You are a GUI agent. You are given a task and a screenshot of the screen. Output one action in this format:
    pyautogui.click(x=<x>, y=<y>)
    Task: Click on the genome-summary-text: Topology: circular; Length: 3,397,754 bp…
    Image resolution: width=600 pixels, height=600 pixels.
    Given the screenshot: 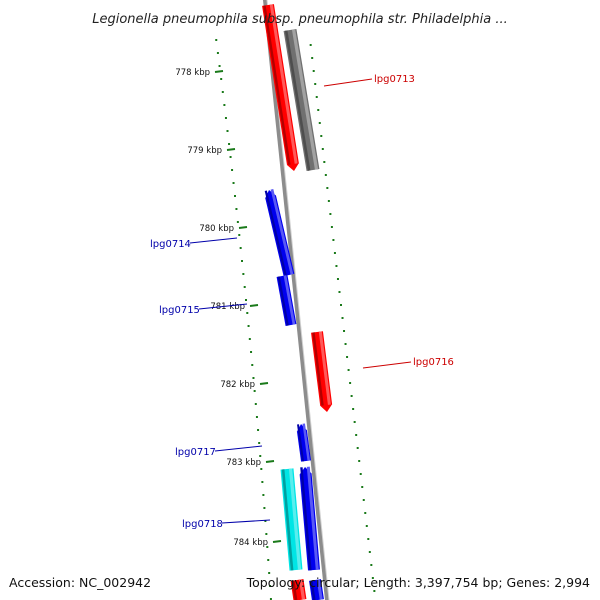 What is the action you would take?
    pyautogui.click(x=418, y=582)
    